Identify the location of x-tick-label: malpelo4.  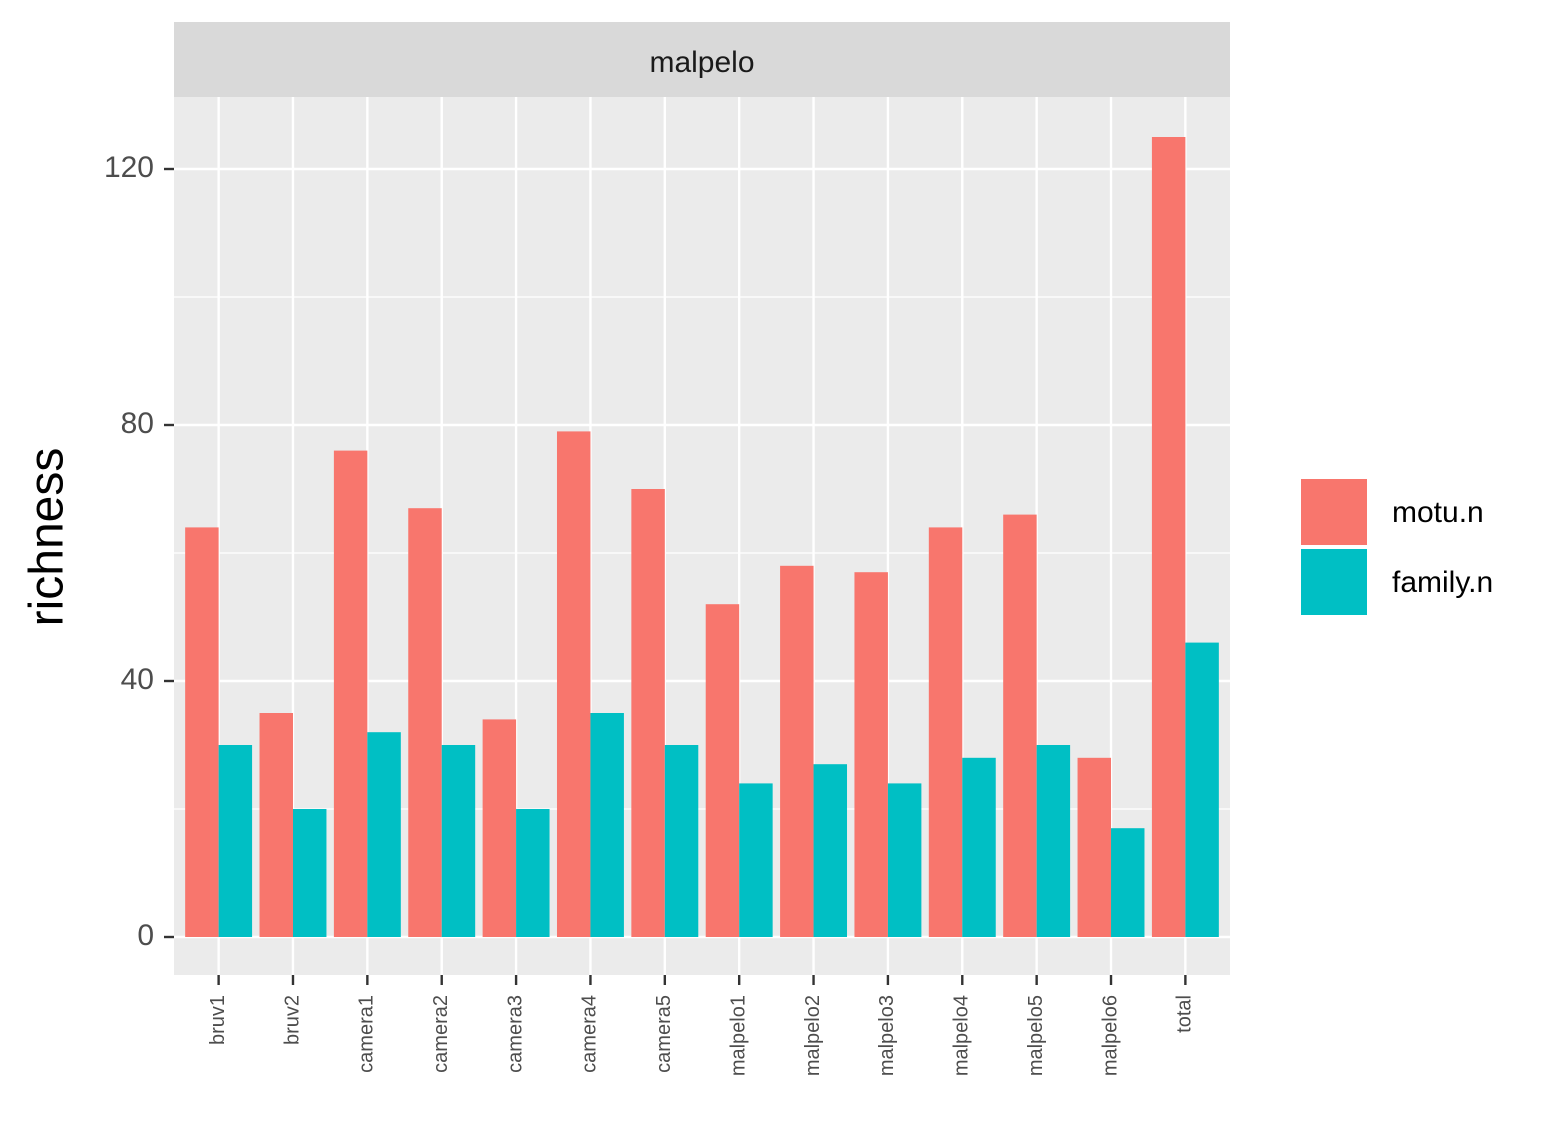
(962, 1035).